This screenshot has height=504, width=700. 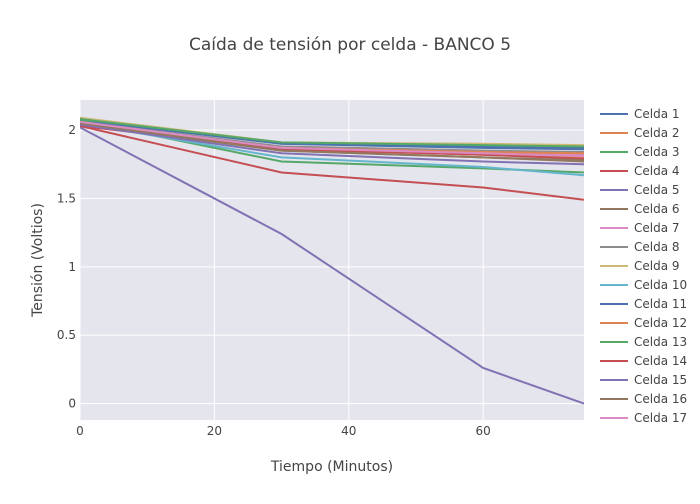 I want to click on legend-item-label: Celda 6, so click(x=657, y=209).